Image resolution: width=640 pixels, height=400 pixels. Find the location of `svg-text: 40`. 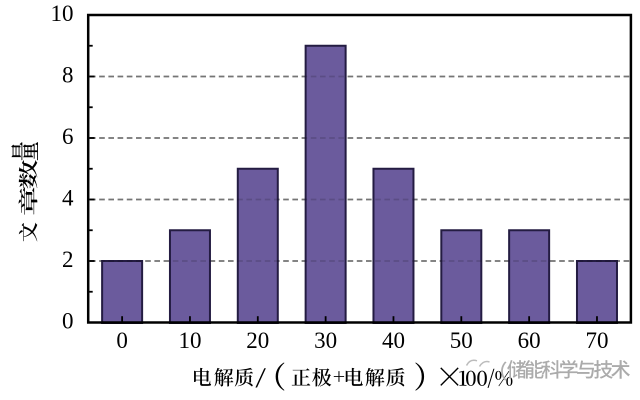

svg-text: 40 is located at coordinates (393, 340).